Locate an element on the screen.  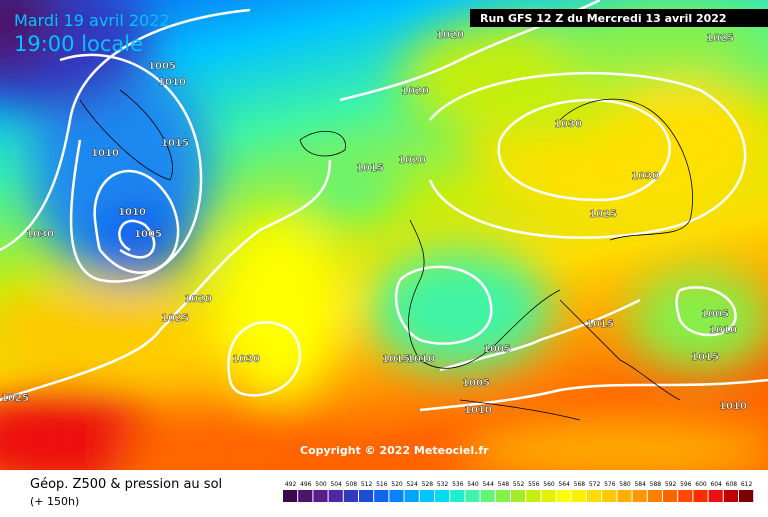
legend-value: 504 is located at coordinates (336, 484).